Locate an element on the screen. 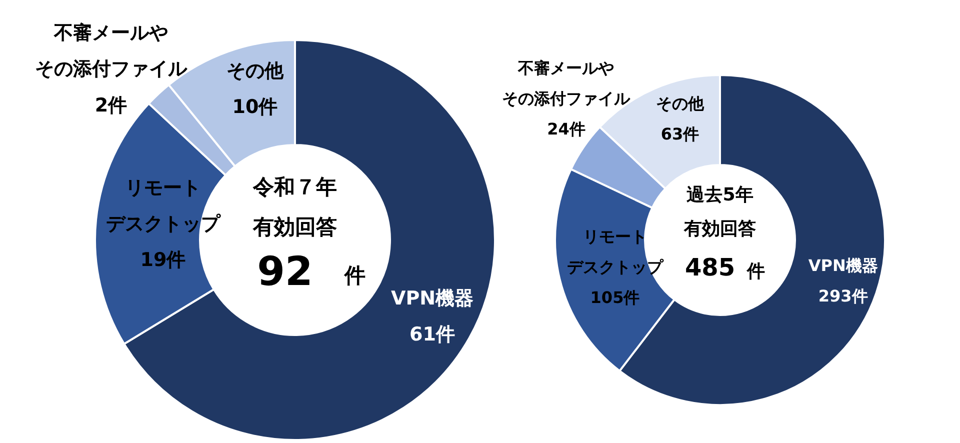  data-label: 10件 is located at coordinates (255, 107).